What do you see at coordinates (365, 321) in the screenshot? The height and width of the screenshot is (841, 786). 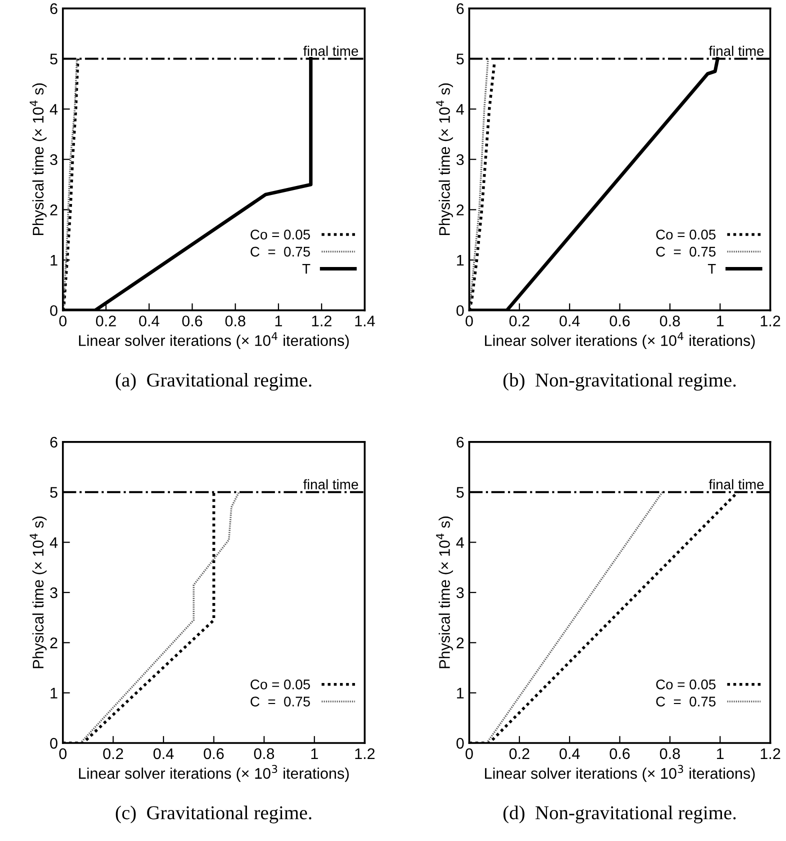 I see `x-tick-label: 1.4` at bounding box center [365, 321].